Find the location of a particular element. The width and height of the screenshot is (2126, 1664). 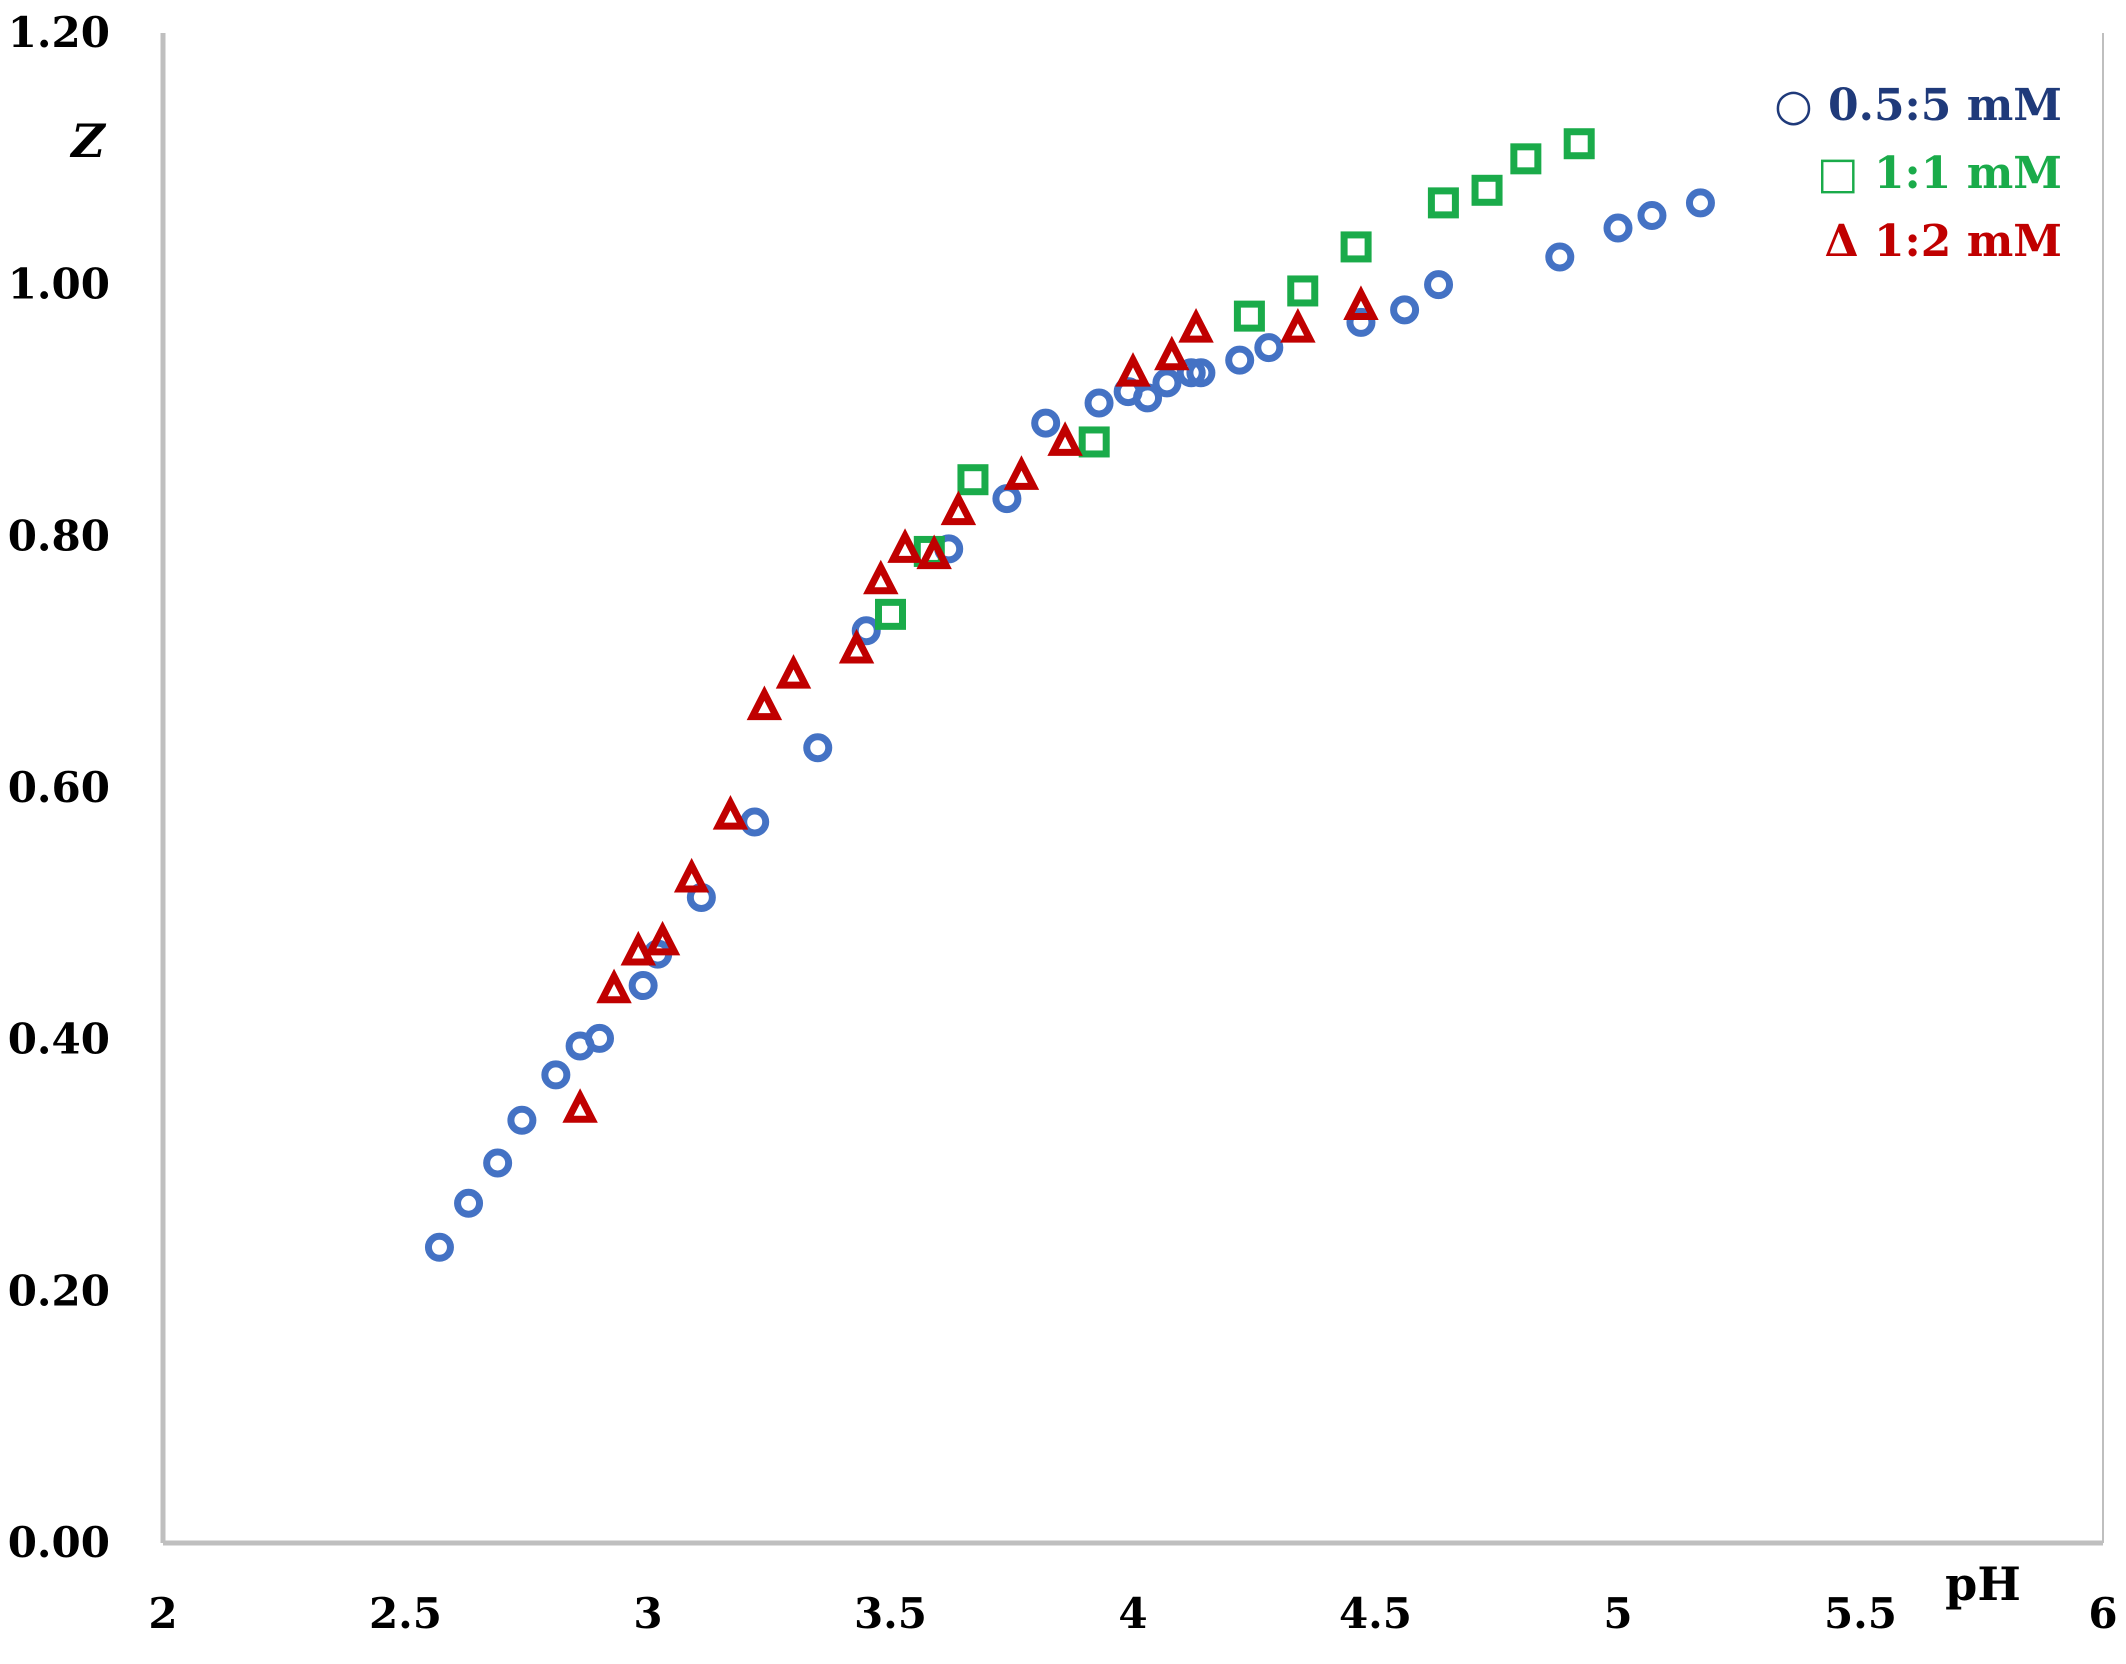

x-tick-label: 4.5 is located at coordinates (1375, 1613).